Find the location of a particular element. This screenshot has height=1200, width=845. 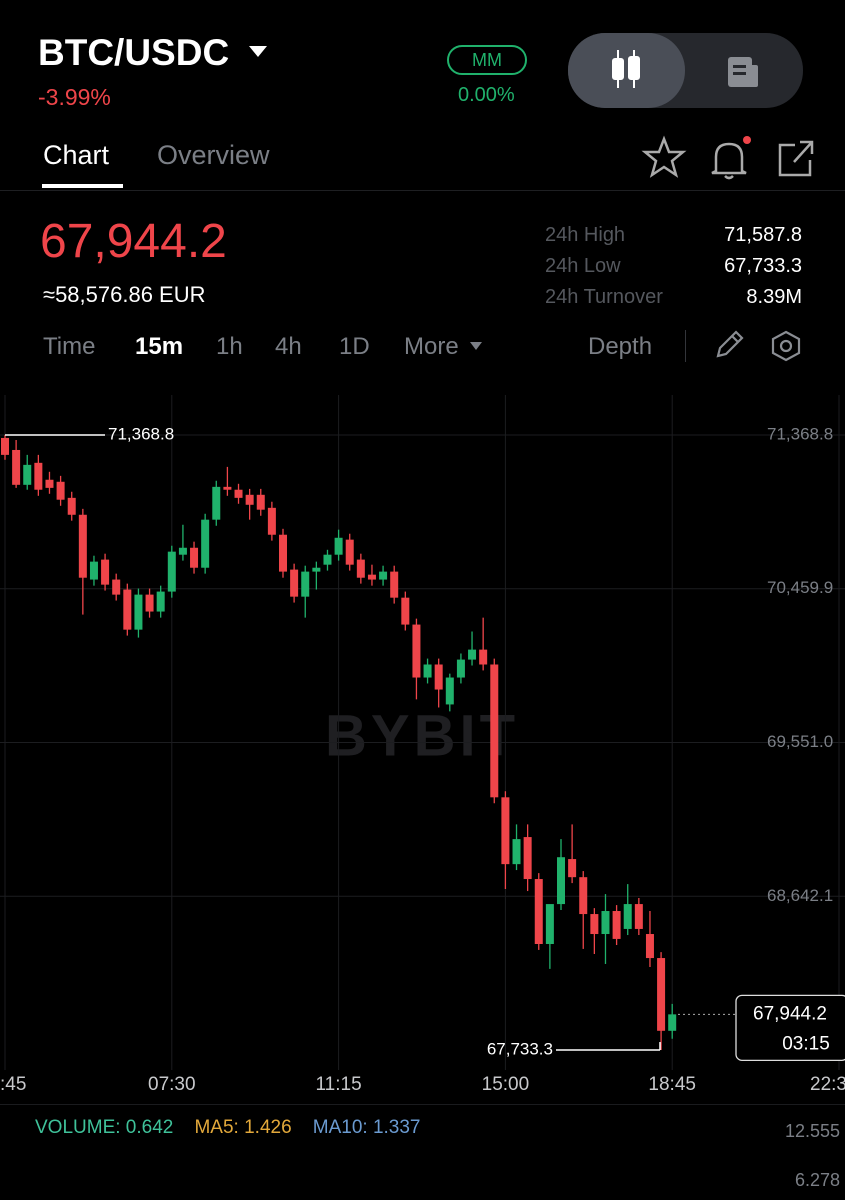

stats-values: 71,587.8 67,733.3 8.39M is located at coordinates (763, 266).